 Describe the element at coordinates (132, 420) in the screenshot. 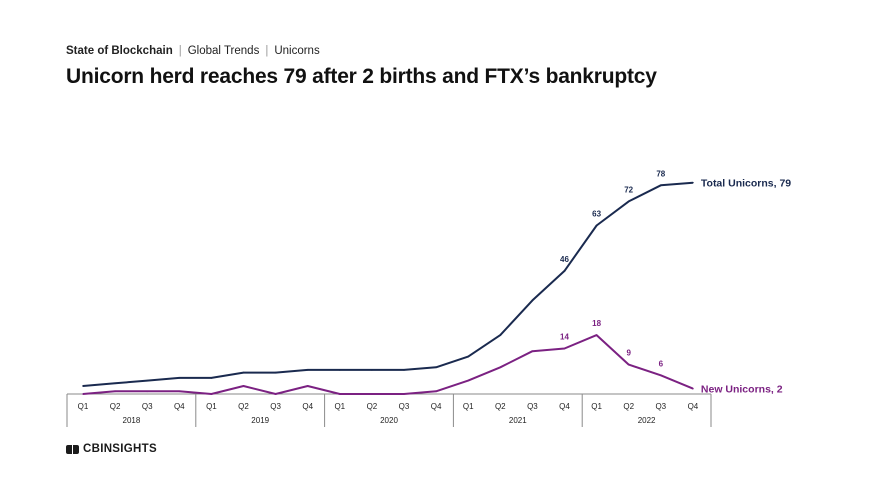

I see `x-year-label: 2018` at that location.